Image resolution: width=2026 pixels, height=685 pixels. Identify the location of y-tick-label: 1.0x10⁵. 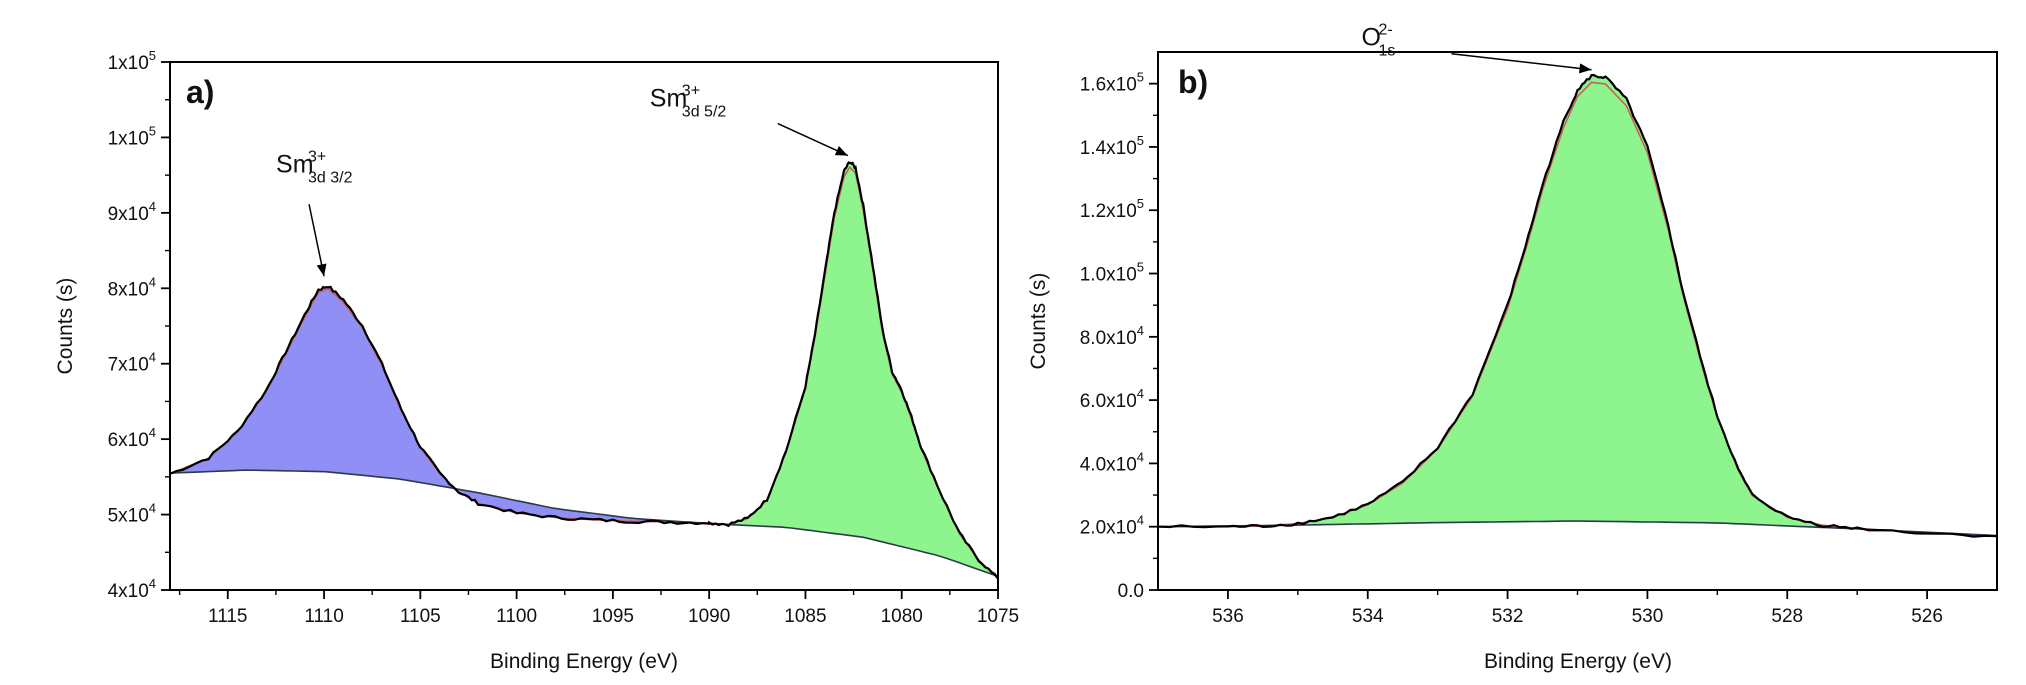
(1112, 273).